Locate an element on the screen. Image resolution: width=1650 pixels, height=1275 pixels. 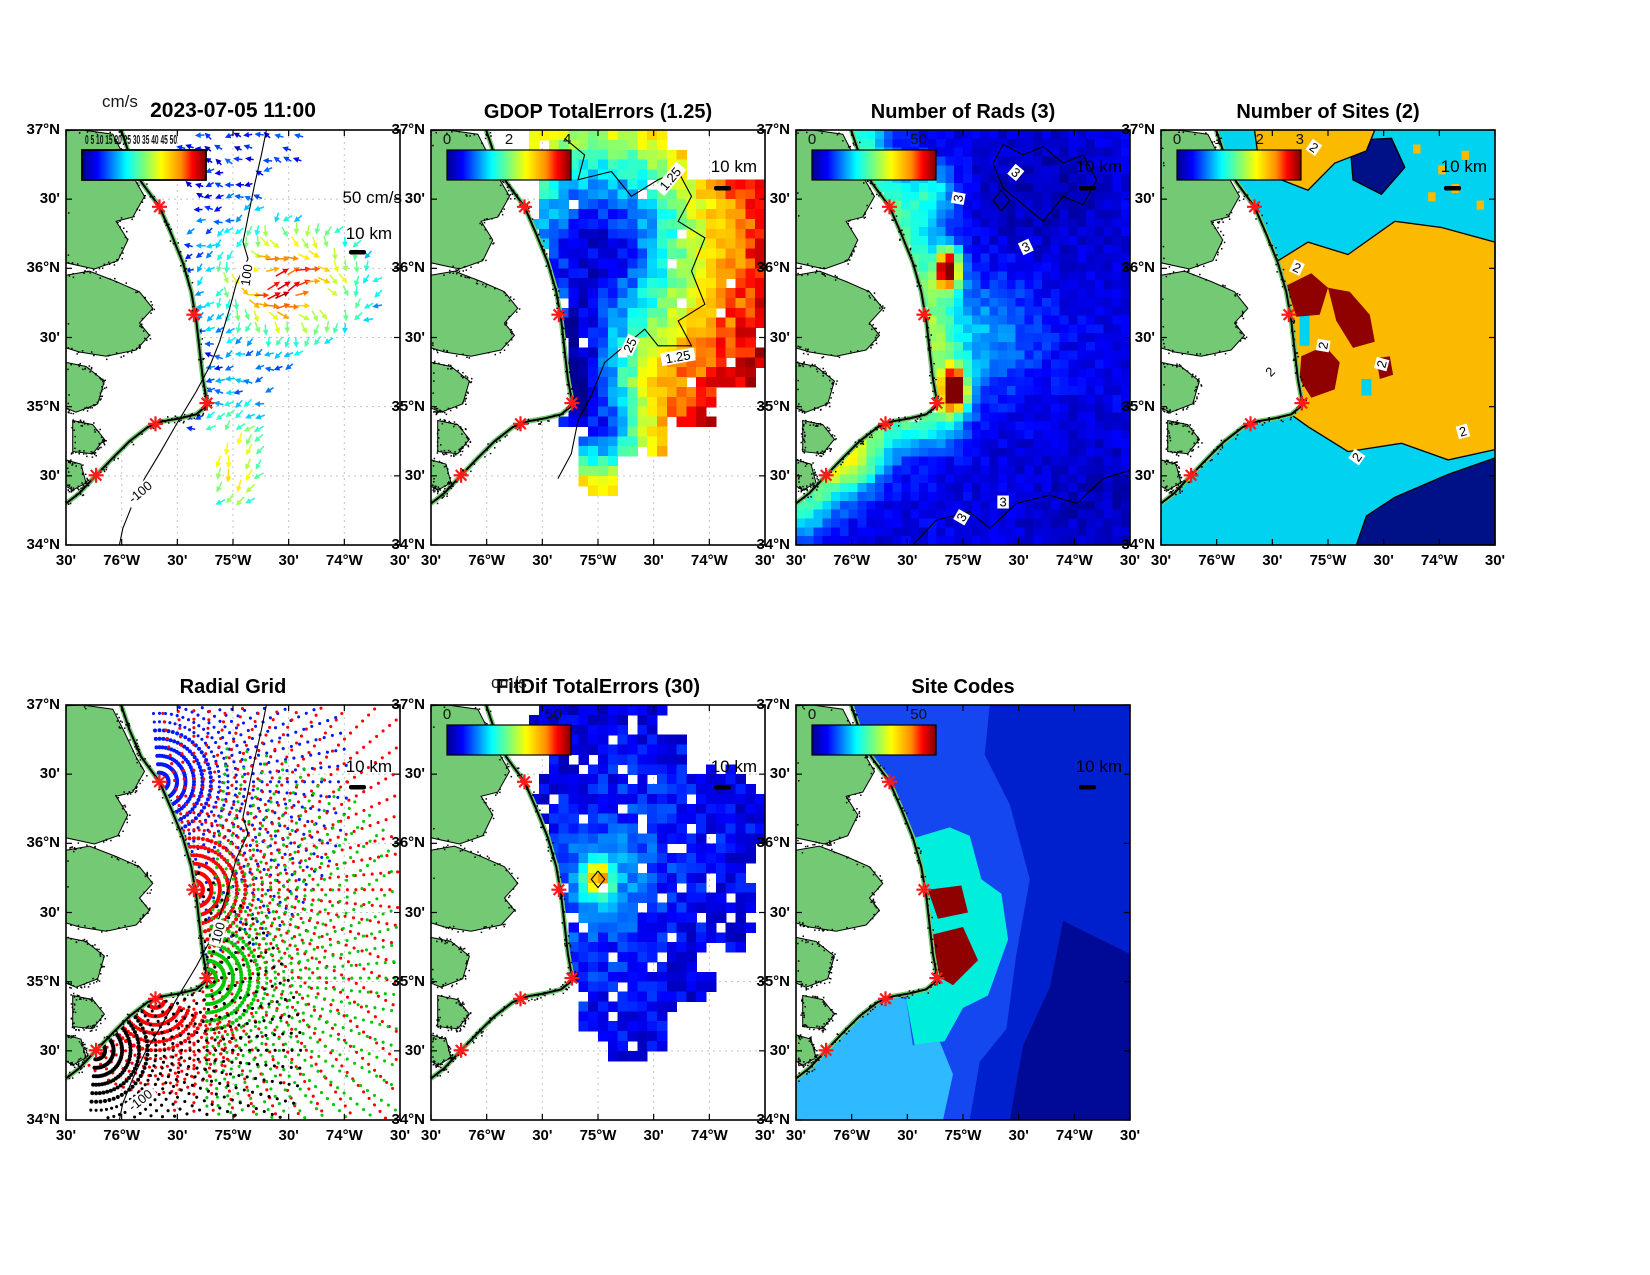
contour-label: 1.25 is located at coordinates (678, 356).